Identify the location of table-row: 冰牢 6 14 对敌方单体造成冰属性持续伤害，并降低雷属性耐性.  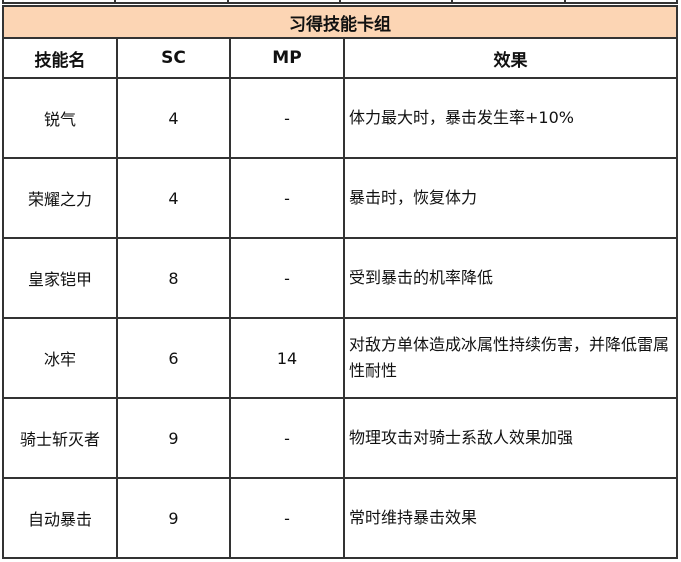
(340, 358).